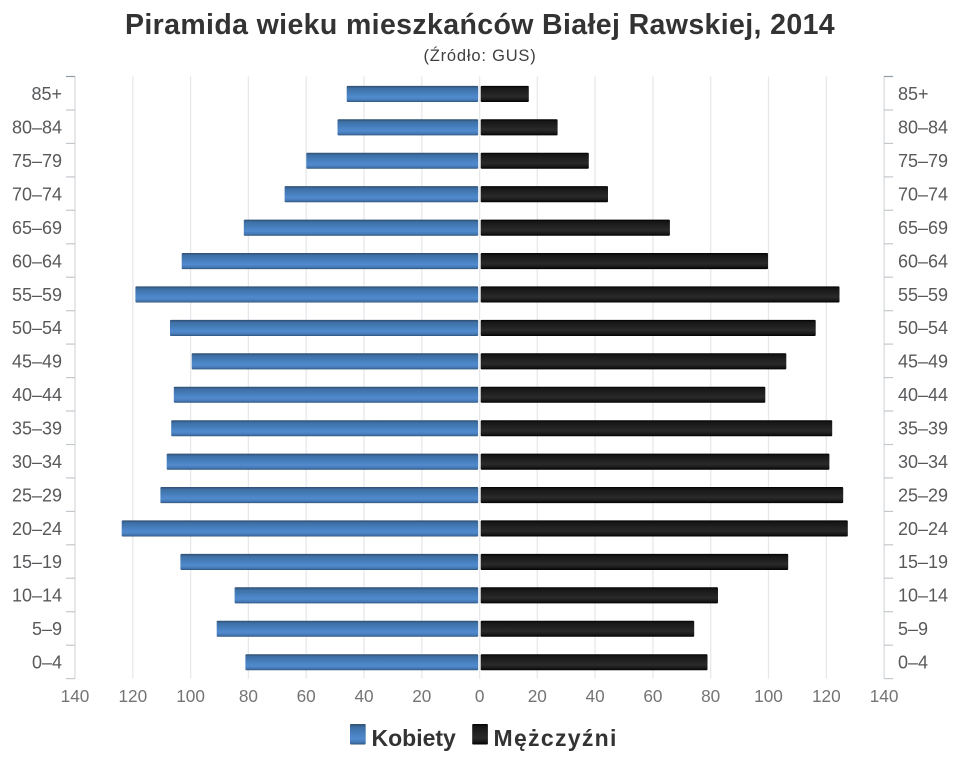 The width and height of the screenshot is (960, 768). Describe the element at coordinates (414, 738) in the screenshot. I see `svg-text: Kobiety` at that location.